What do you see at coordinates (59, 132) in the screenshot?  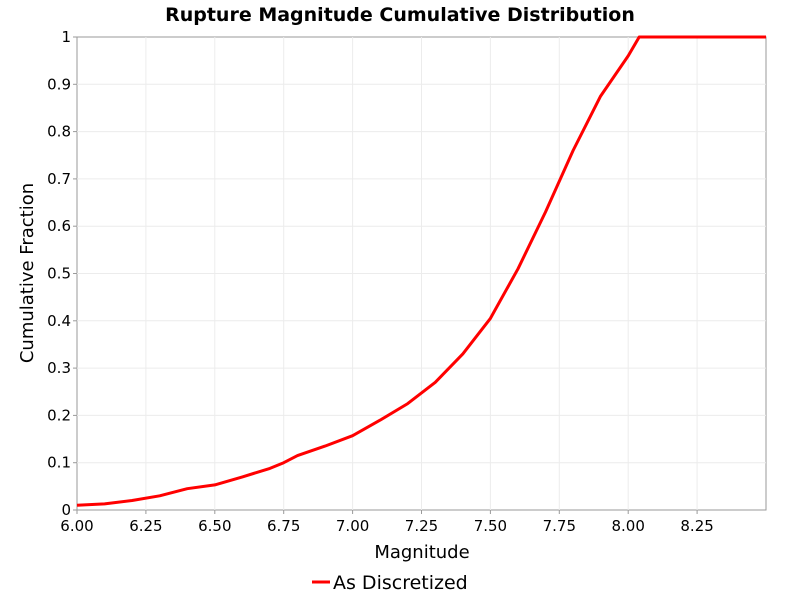 I see `y-tick-label: 0.8` at bounding box center [59, 132].